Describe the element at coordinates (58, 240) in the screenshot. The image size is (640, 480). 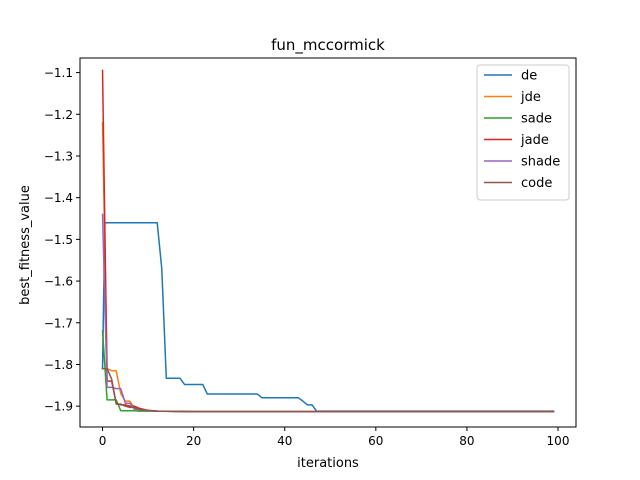
I see `y-tick-label: −1.5` at that location.